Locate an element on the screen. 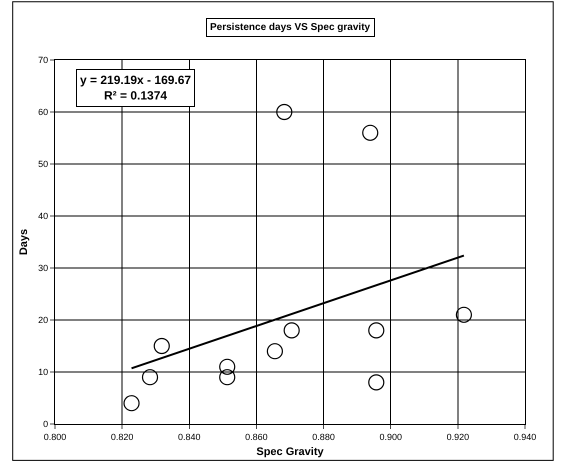 This screenshot has width=563, height=474. x-tick-label: 0.880 is located at coordinates (323, 437).